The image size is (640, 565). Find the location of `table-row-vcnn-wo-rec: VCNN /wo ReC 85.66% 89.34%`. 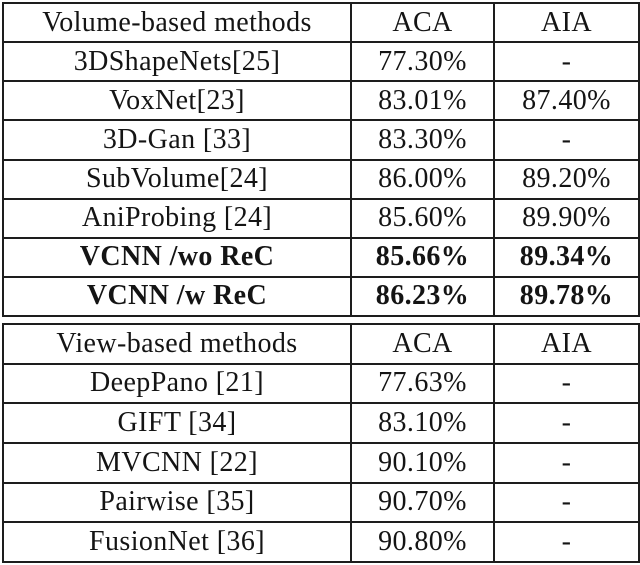

table-row-vcnn-wo-rec: VCNN /wo ReC 85.66% 89.34% is located at coordinates (321, 257).